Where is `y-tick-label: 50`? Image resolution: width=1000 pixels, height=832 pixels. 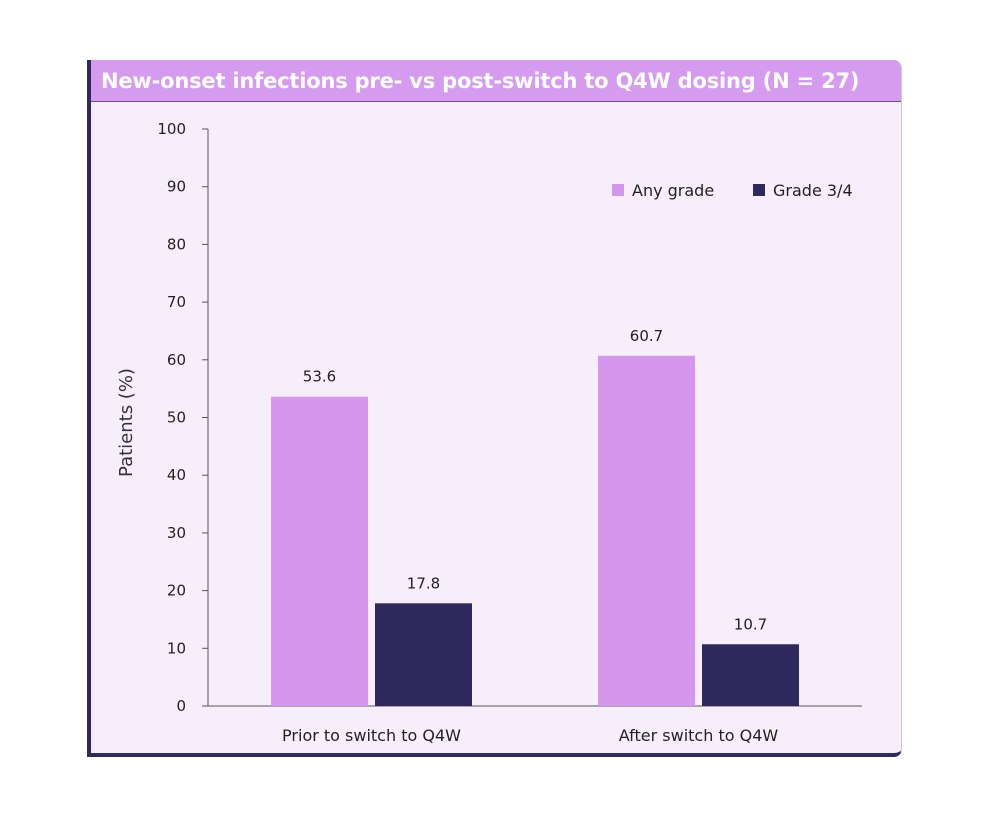 y-tick-label: 50 is located at coordinates (176, 418).